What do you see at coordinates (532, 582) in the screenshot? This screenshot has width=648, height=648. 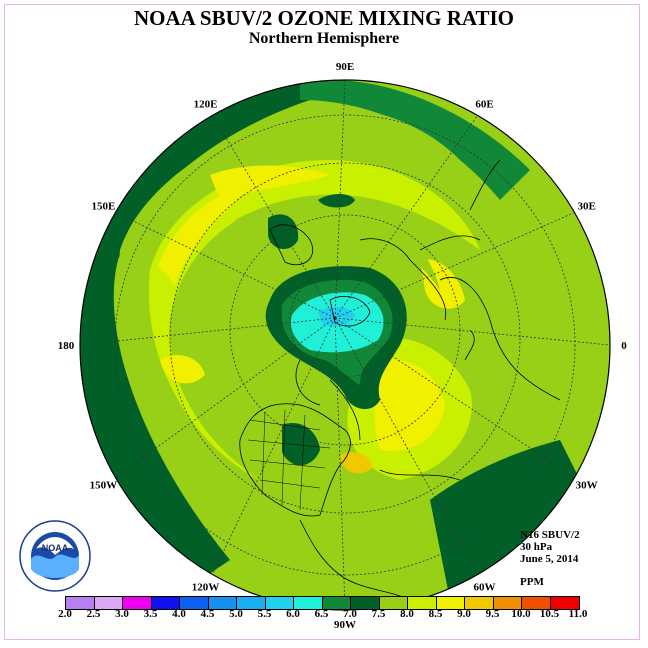 I see `units-label: PPM` at bounding box center [532, 582].